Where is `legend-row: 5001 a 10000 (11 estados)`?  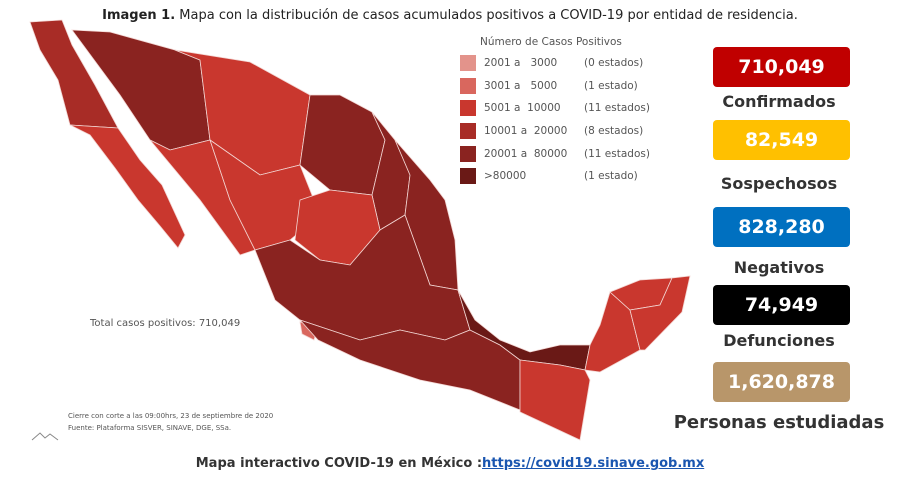 legend-row: 5001 a 10000 (11 estados) is located at coordinates (555, 108).